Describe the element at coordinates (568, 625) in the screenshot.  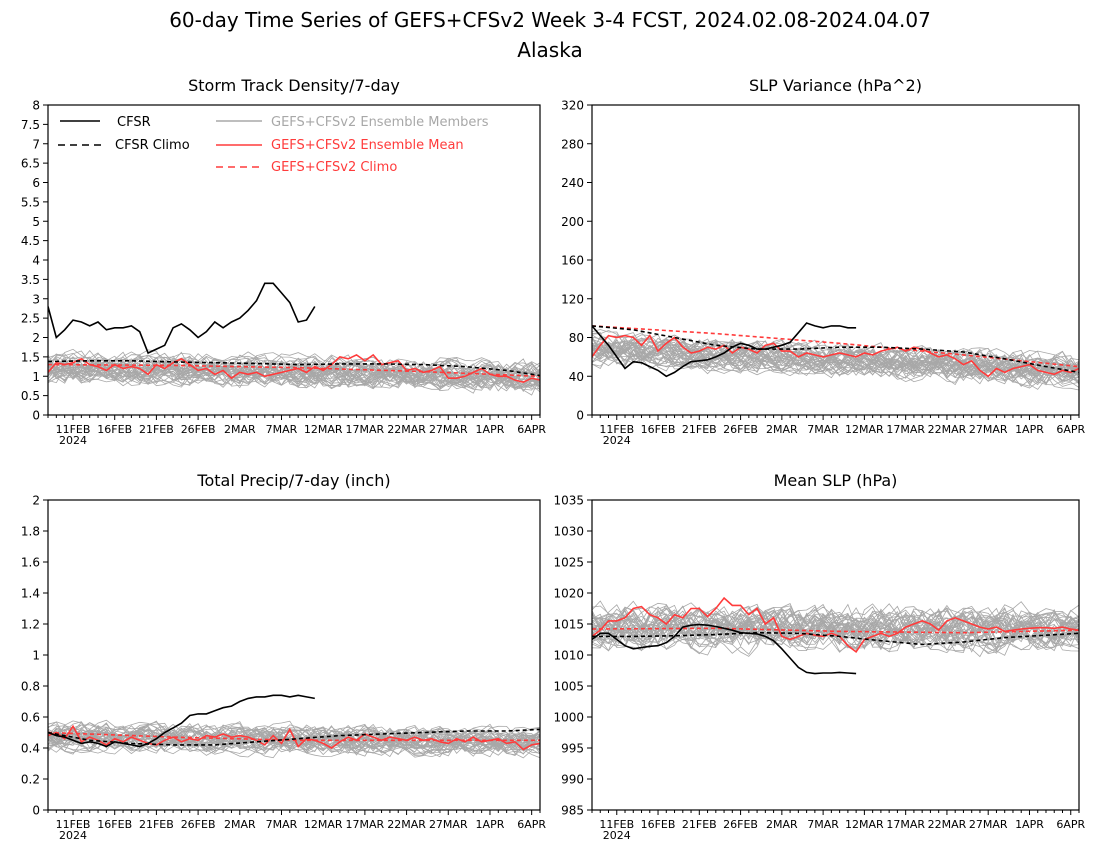
I see `y-tick-label: 1015` at that location.